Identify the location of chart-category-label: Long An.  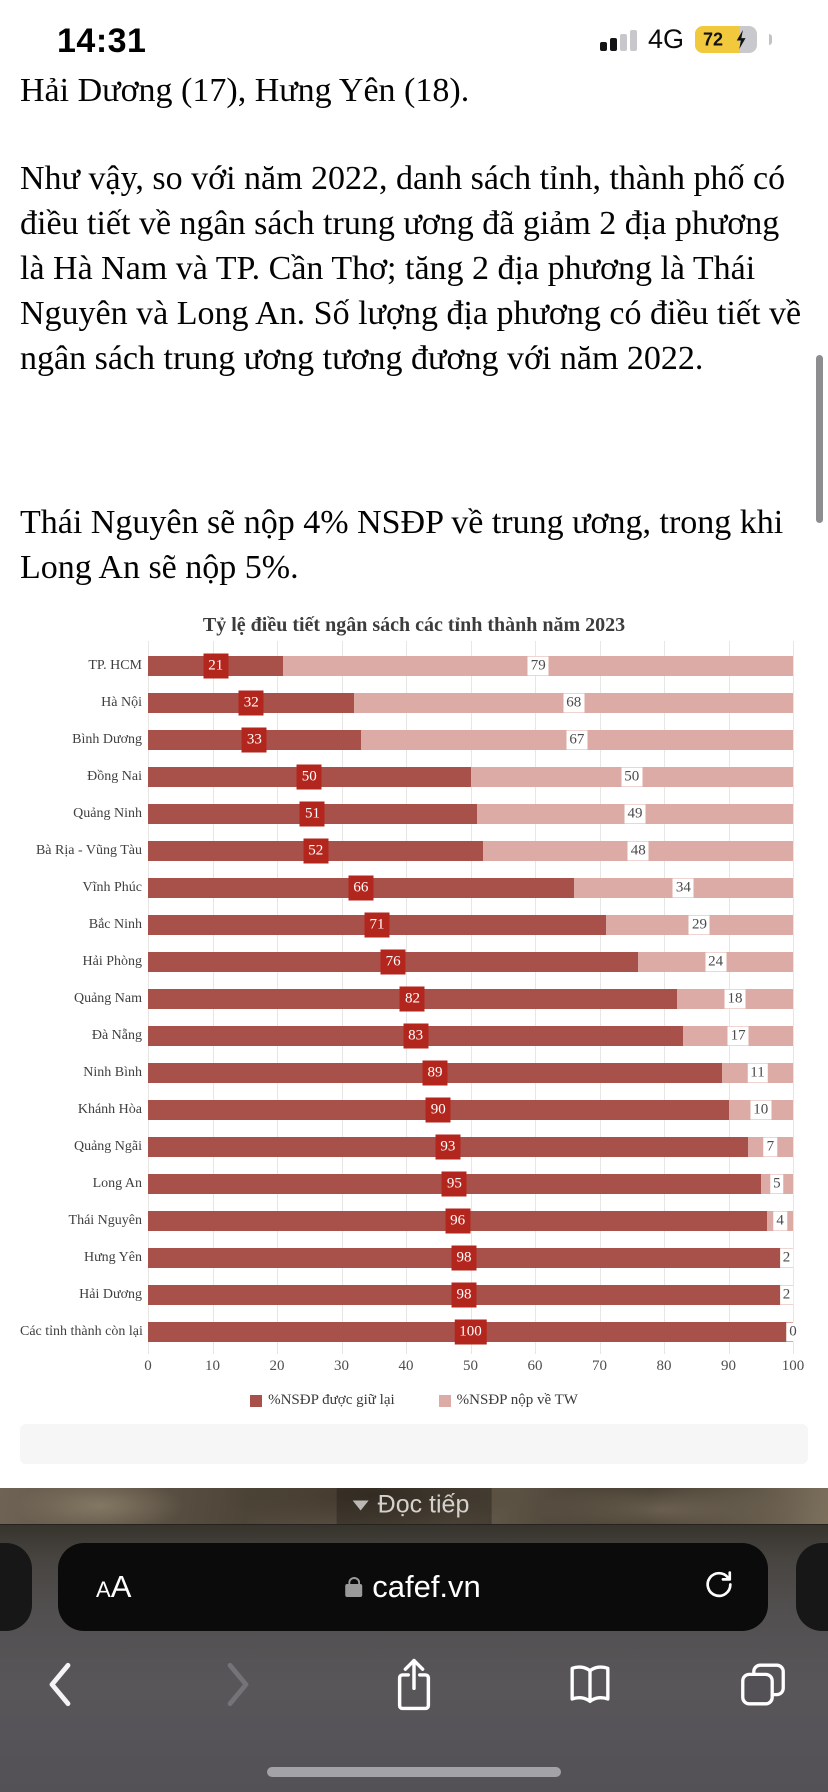
(117, 1183).